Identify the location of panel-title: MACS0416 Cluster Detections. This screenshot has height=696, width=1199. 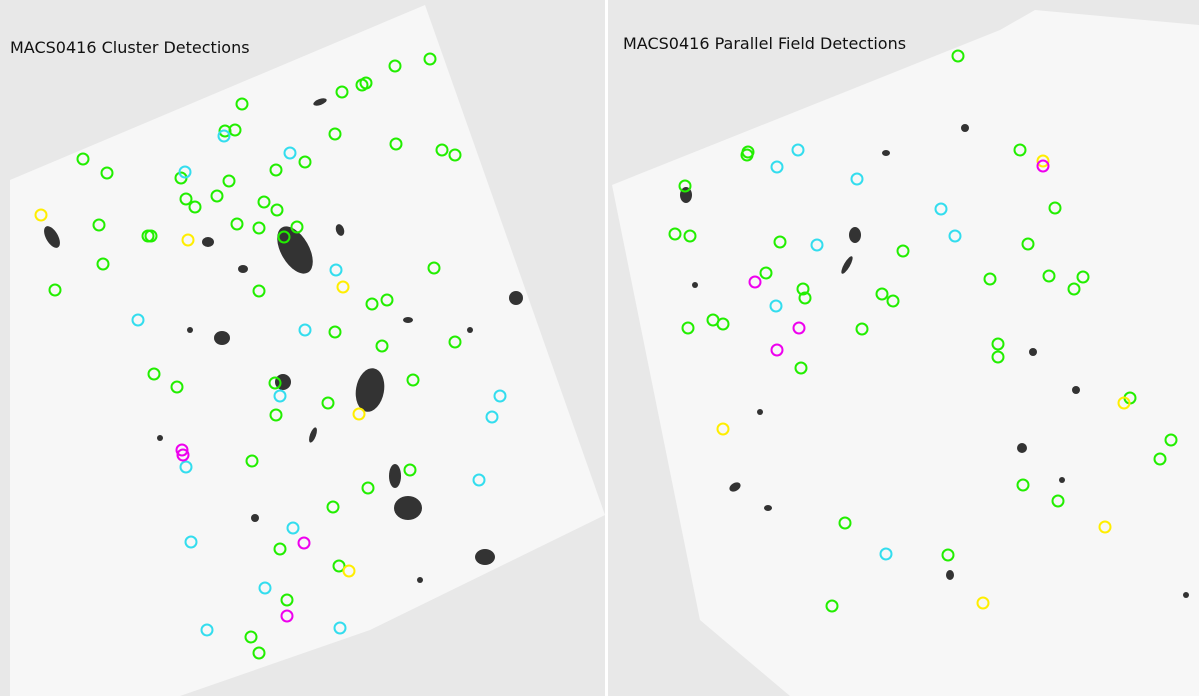
(130, 47).